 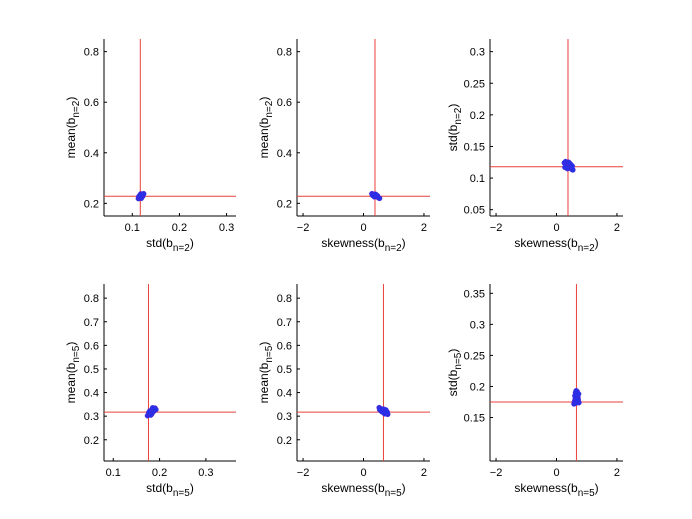 I want to click on y-axis-label: std(bn=5), so click(x=455, y=373).